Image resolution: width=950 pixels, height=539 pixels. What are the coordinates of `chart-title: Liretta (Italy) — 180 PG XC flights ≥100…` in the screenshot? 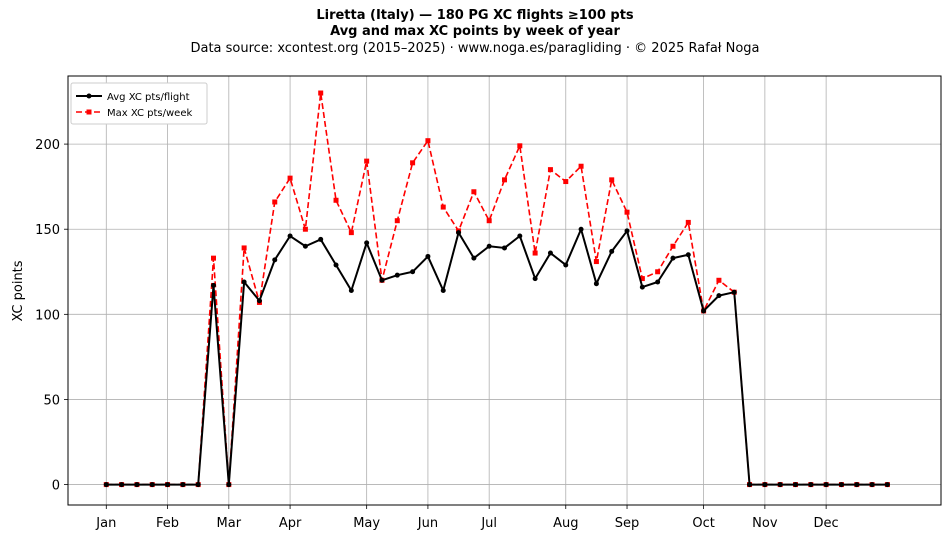 It's located at (475, 15).